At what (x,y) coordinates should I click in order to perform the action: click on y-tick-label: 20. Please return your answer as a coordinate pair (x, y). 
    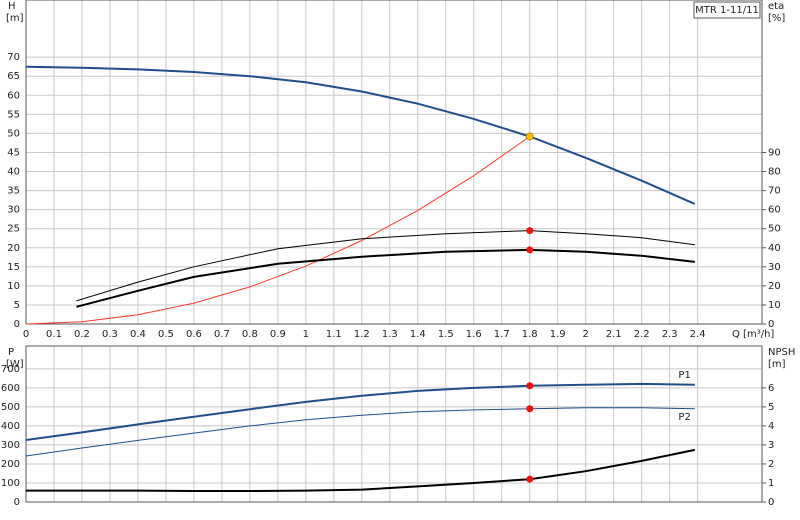
    Looking at the image, I should click on (13, 248).